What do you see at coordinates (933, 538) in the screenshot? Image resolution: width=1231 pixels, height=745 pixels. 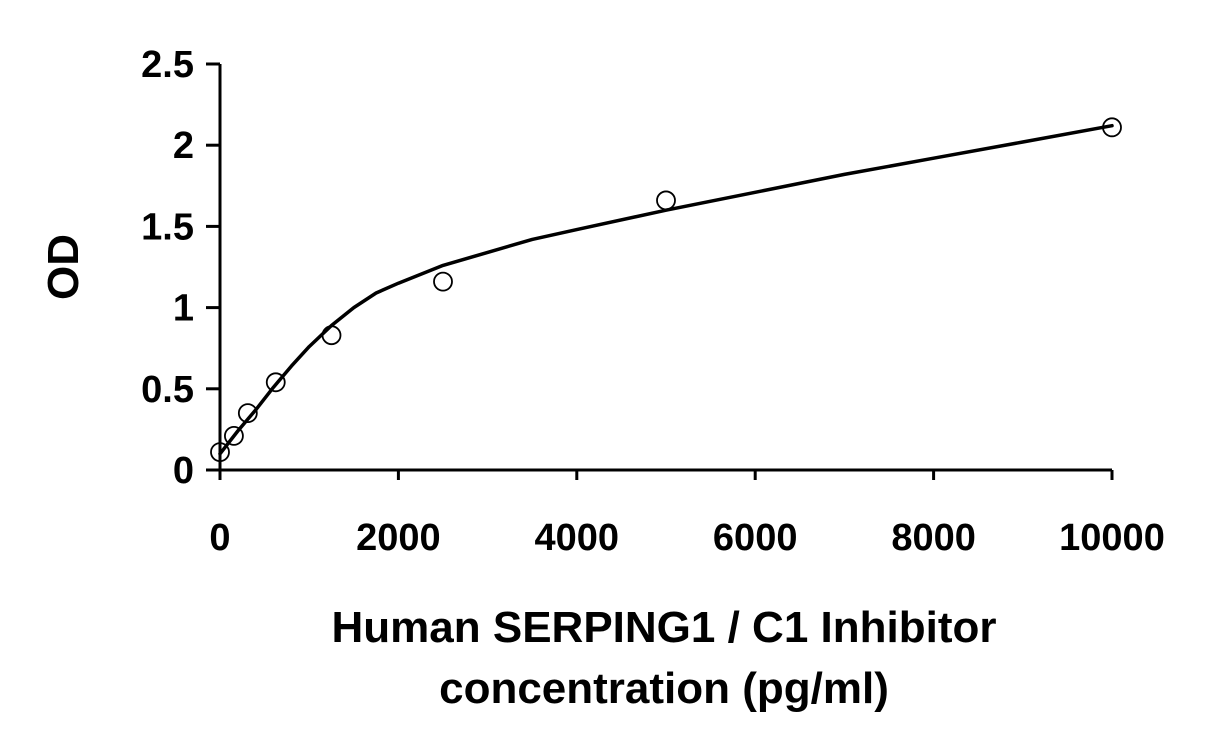 I see `x-tick-label: 8000` at bounding box center [933, 538].